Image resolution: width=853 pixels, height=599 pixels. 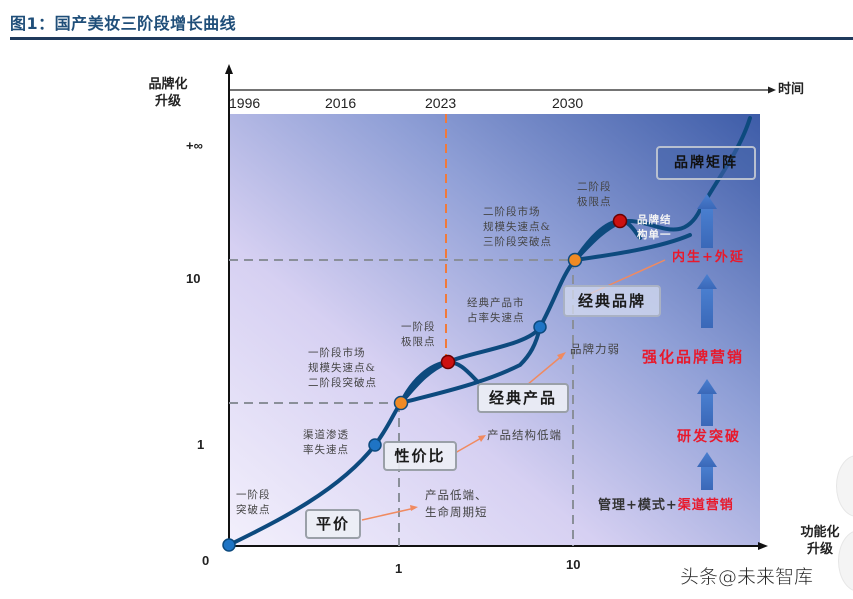 What do you see at coordinates (448, 362) in the screenshot?
I see `dot-stage1-limit` at bounding box center [448, 362].